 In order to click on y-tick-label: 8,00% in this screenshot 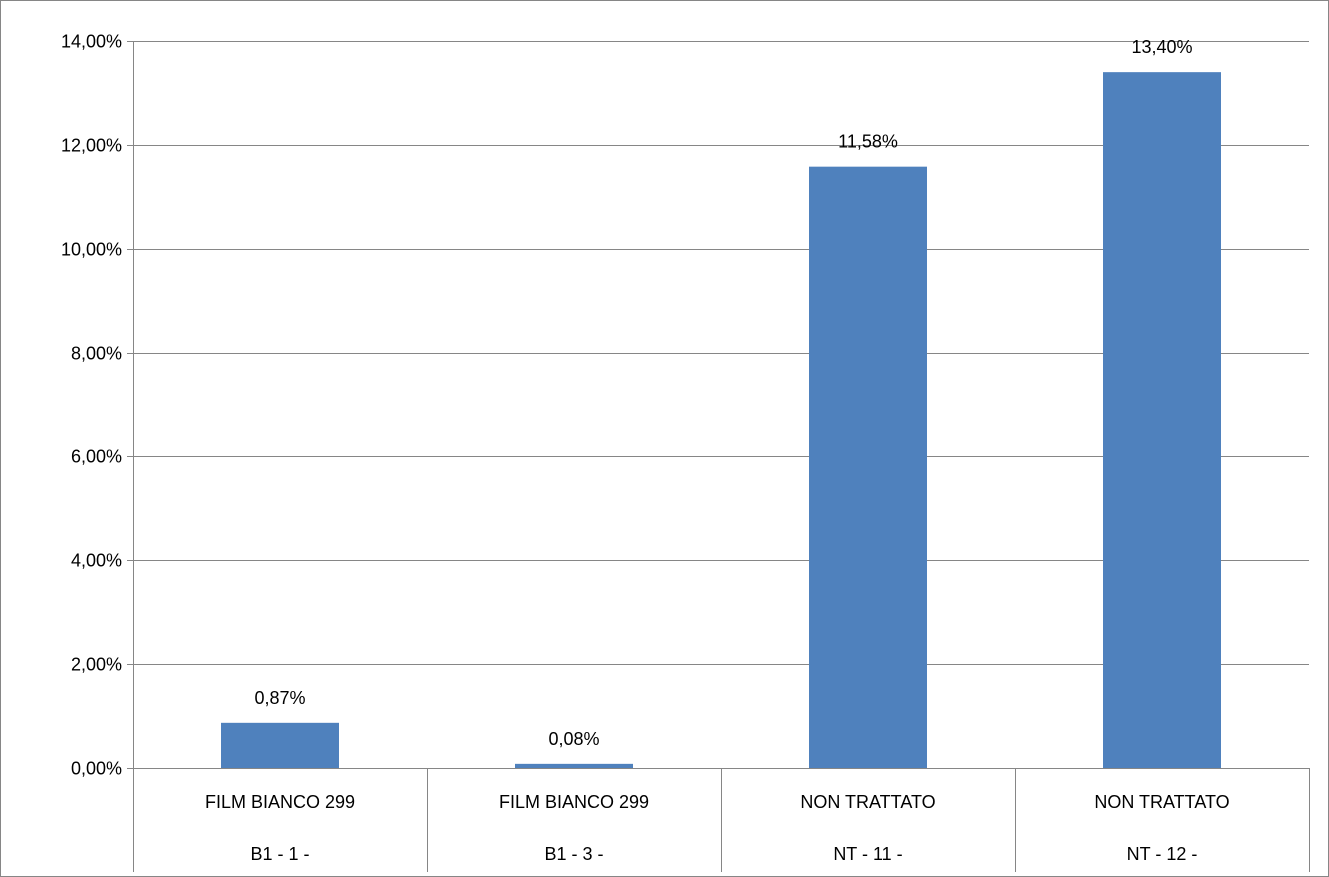, I will do `click(96, 354)`.